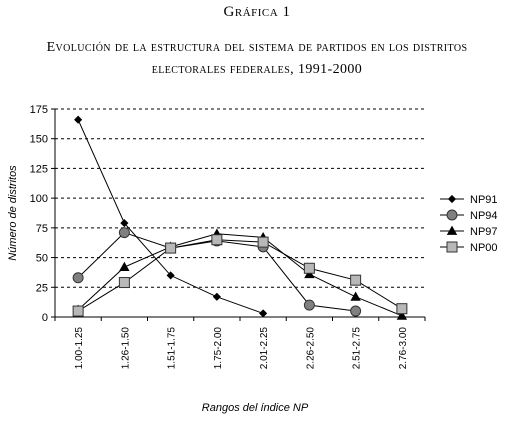  I want to click on figure-label: Gráfica 1, so click(257, 12).